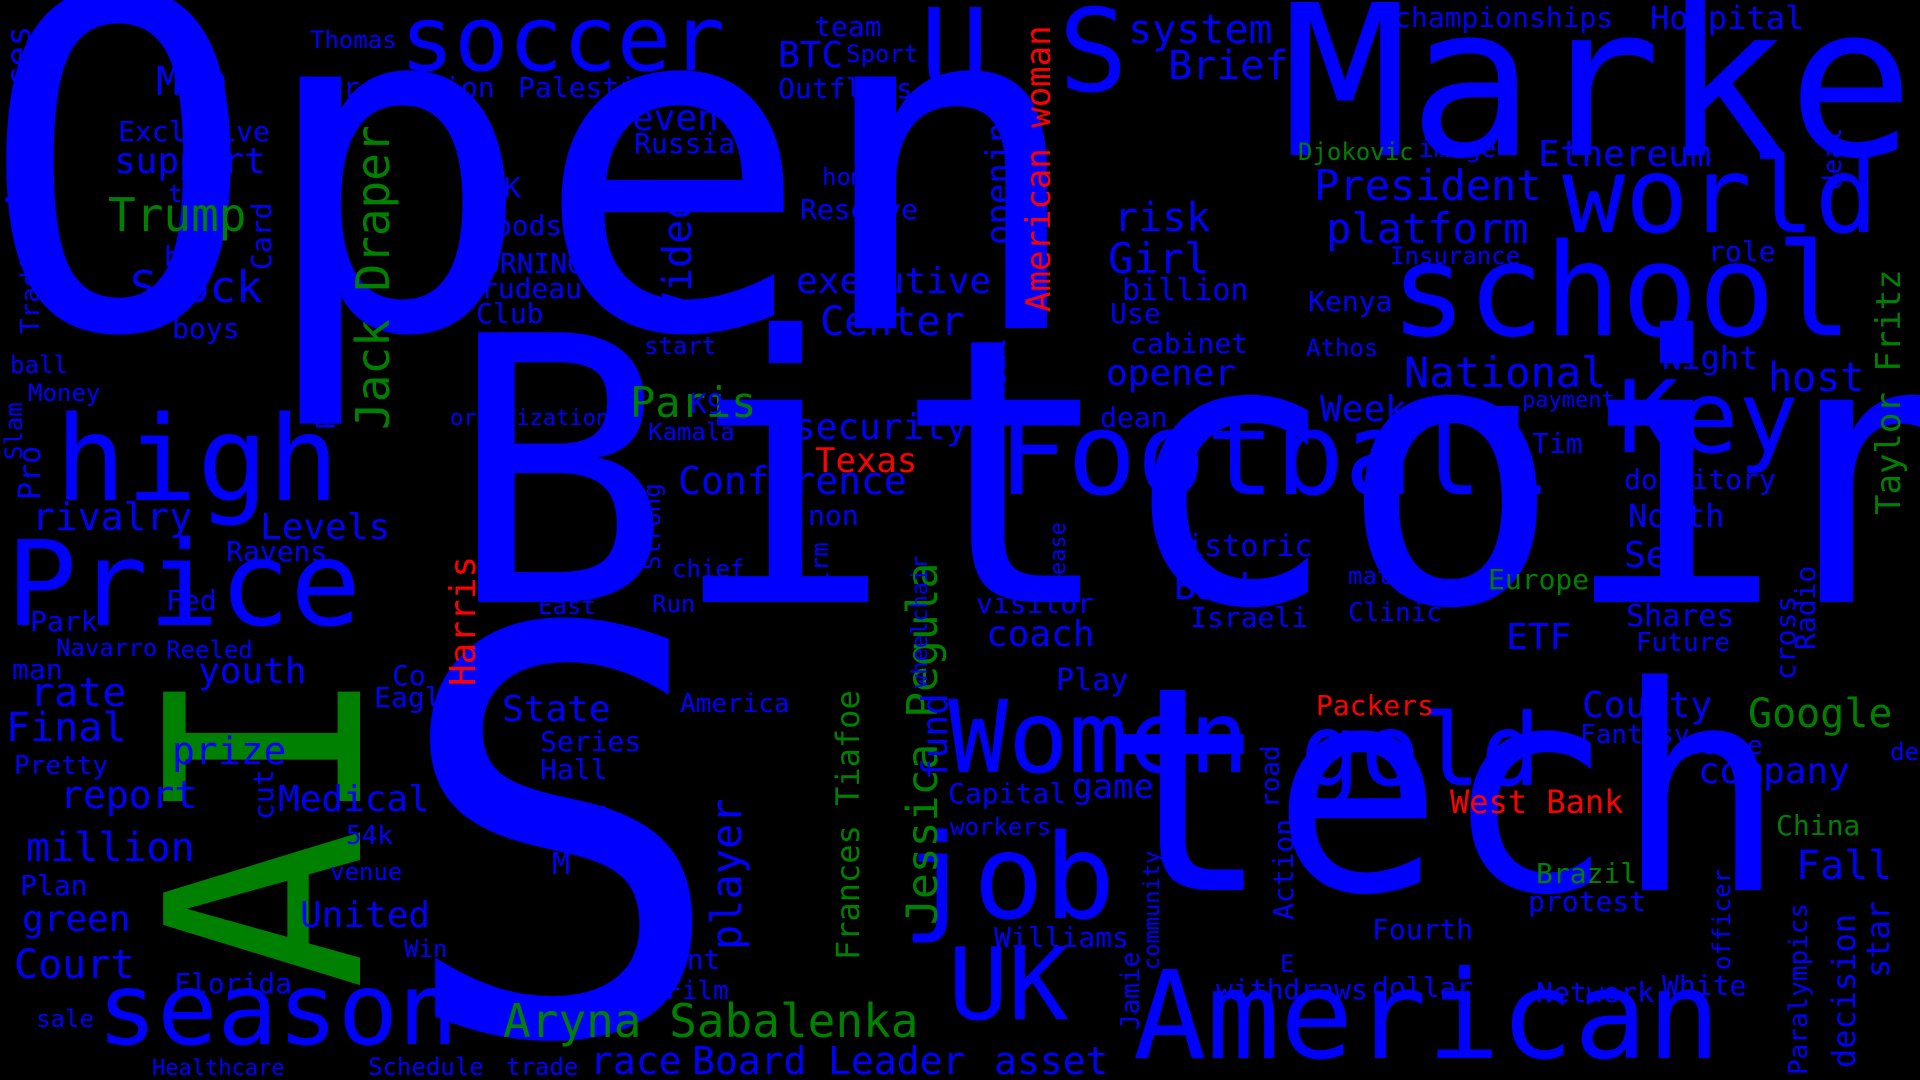 The width and height of the screenshot is (1920, 1080). What do you see at coordinates (1818, 825) in the screenshot?
I see `word-china: China` at bounding box center [1818, 825].